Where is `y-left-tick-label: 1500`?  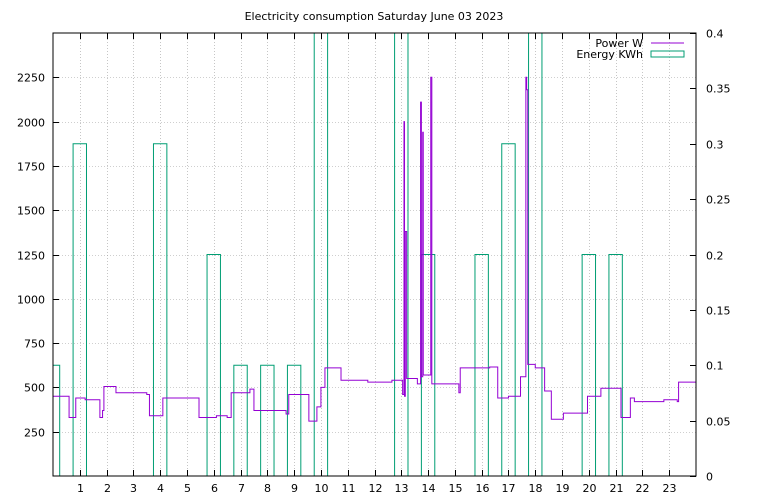 y-left-tick-label: 1500 is located at coordinates (31, 211).